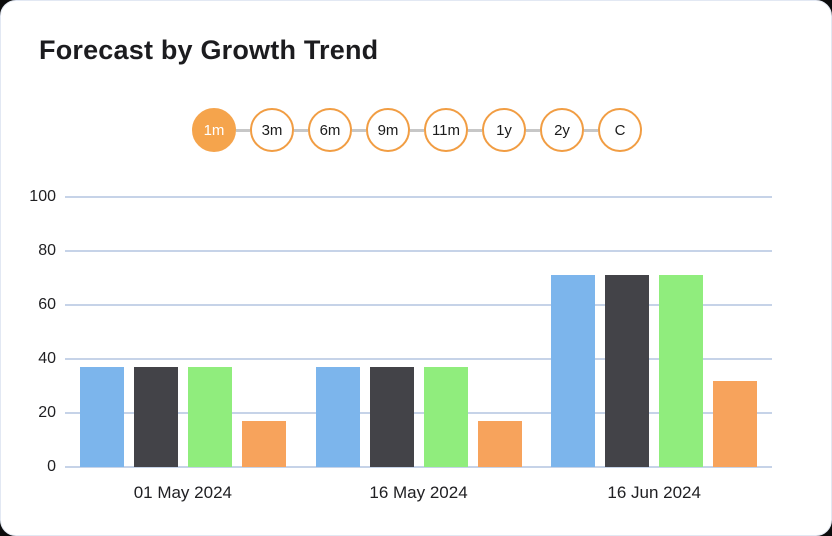 The height and width of the screenshot is (536, 832). I want to click on range-option-6m: 6m, so click(330, 130).